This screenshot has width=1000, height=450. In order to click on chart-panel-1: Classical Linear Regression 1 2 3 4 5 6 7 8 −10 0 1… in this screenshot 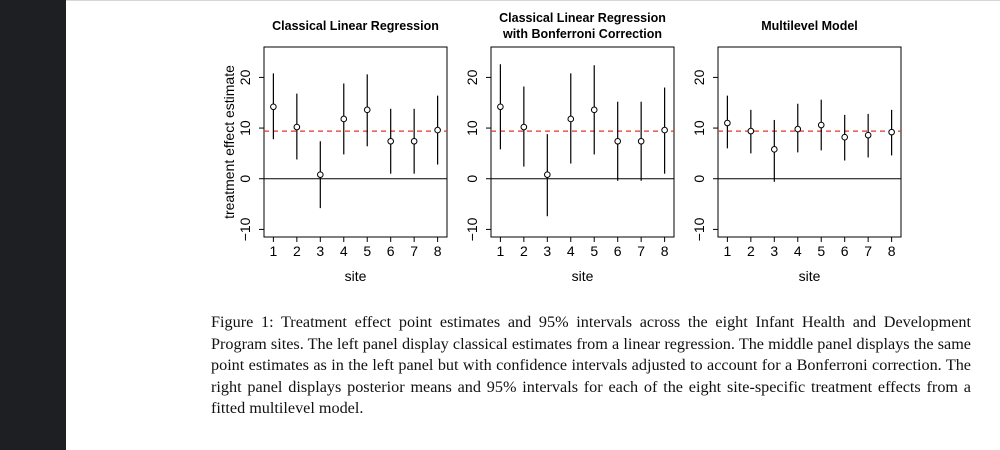, I will do `click(334, 151)`.